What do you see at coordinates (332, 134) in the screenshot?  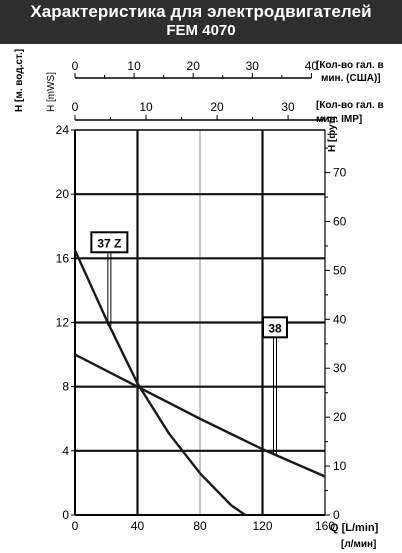 I see `right-axis-label: H [фут]` at bounding box center [332, 134].